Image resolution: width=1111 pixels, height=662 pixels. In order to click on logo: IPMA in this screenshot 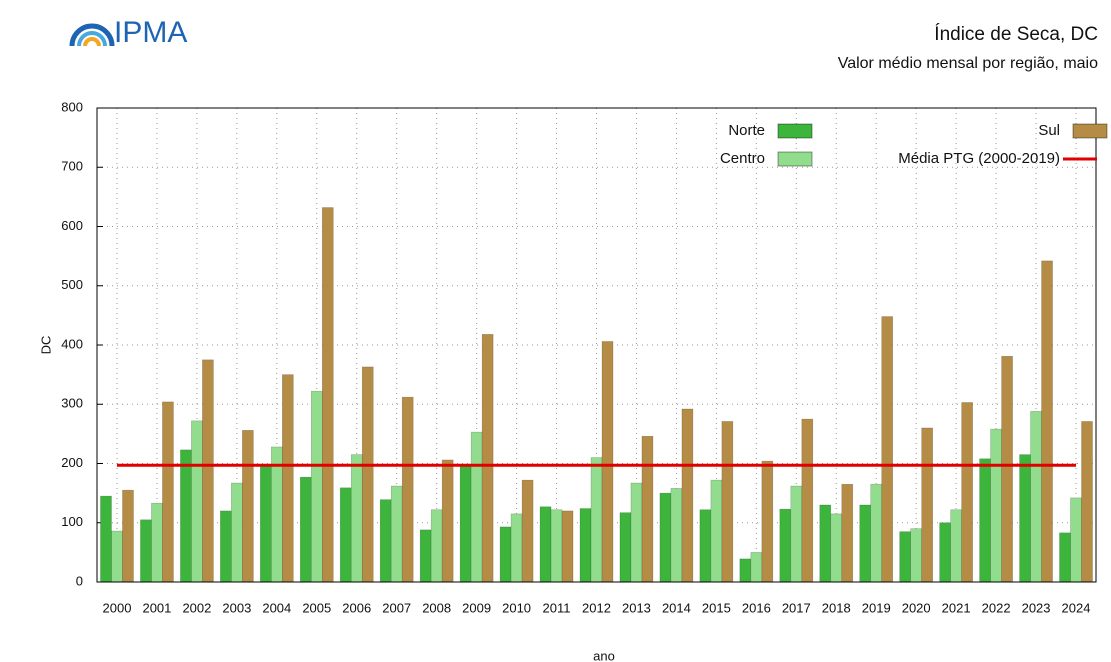, I will do `click(128, 32)`.